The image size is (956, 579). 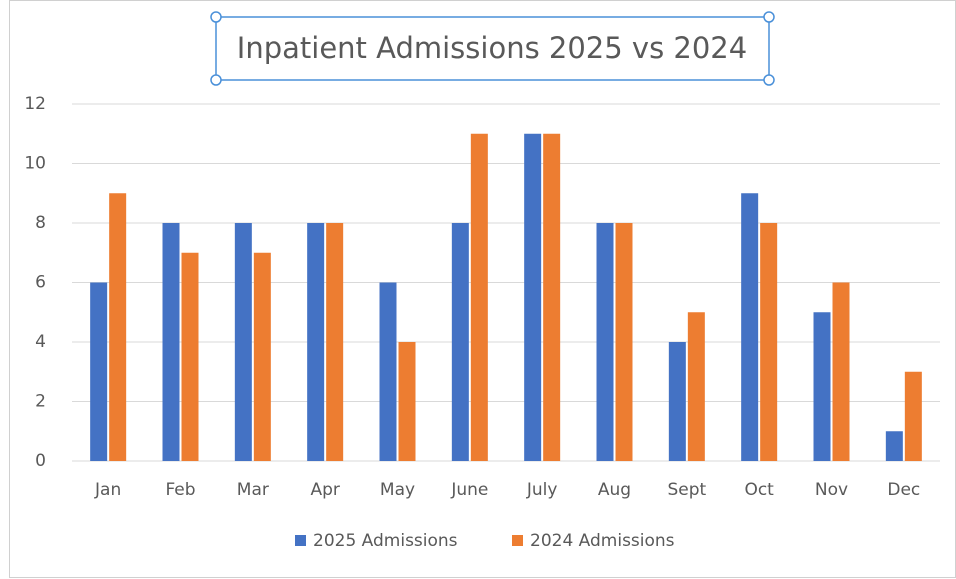 I want to click on legend-label: 2025 Admissions, so click(x=385, y=541).